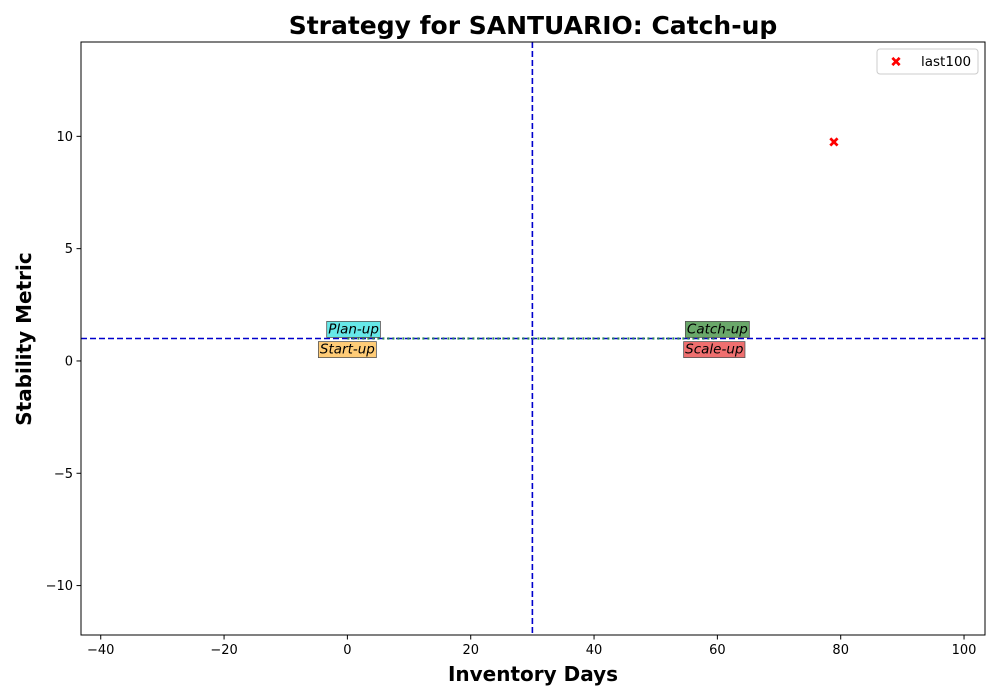 This screenshot has height=700, width=1000. Describe the element at coordinates (834, 142) in the screenshot. I see `data-point-last100` at that location.